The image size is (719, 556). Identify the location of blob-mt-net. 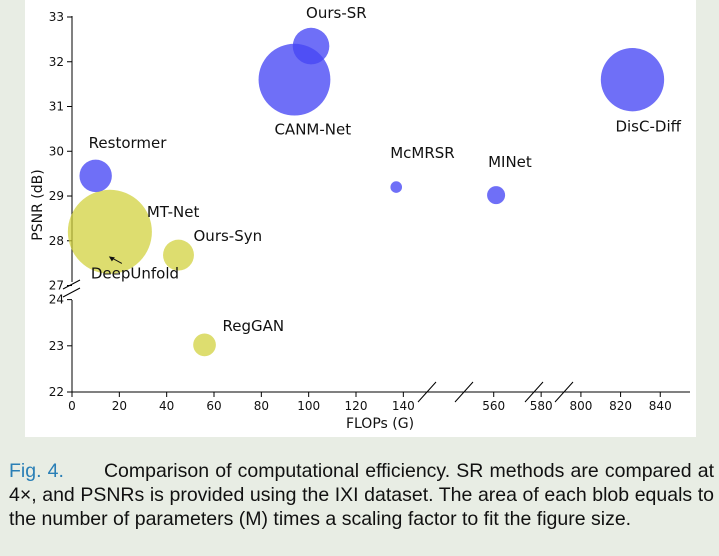
(109, 231).